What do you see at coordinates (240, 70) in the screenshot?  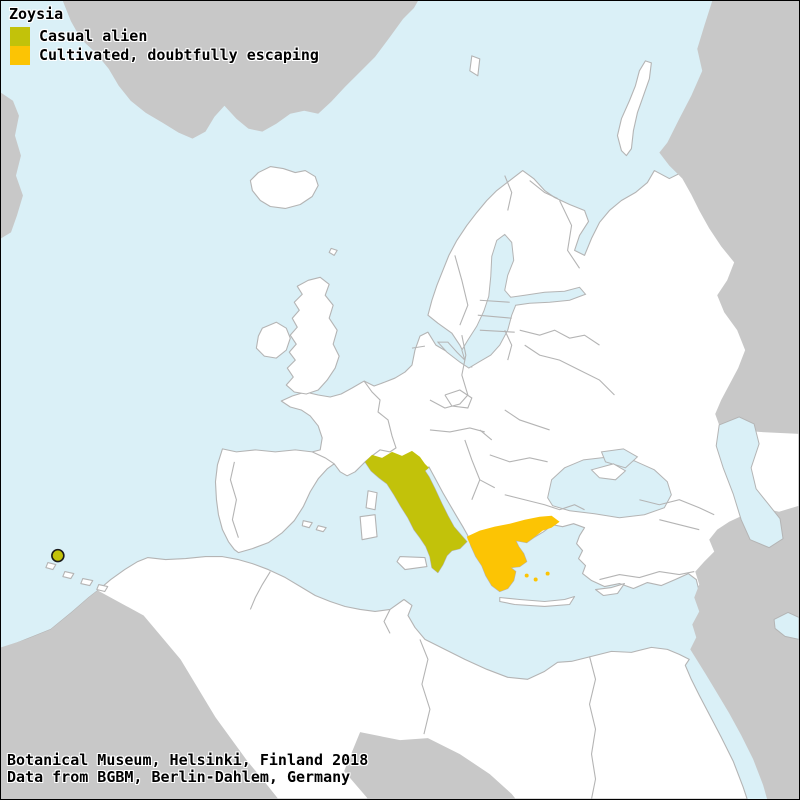 I see `land-greenland` at bounding box center [240, 70].